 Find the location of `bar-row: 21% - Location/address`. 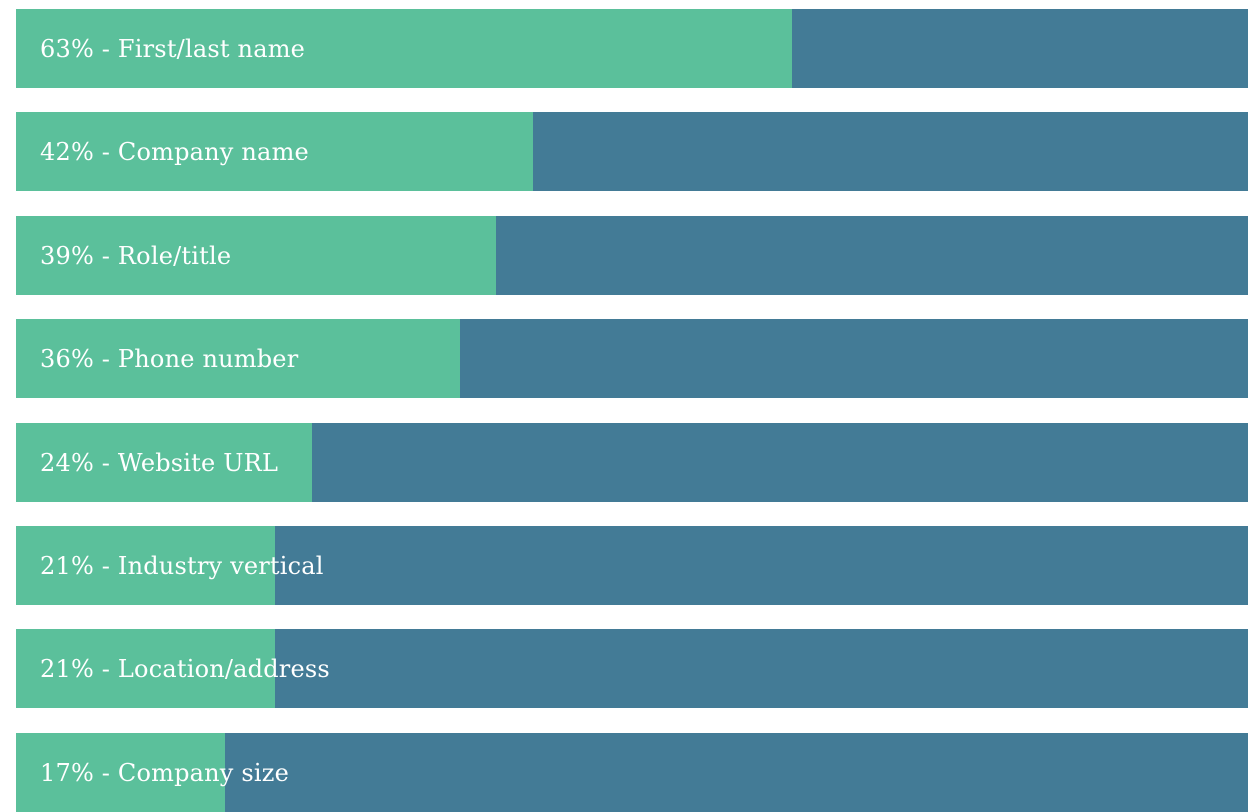

bar-row: 21% - Location/address is located at coordinates (632, 668).